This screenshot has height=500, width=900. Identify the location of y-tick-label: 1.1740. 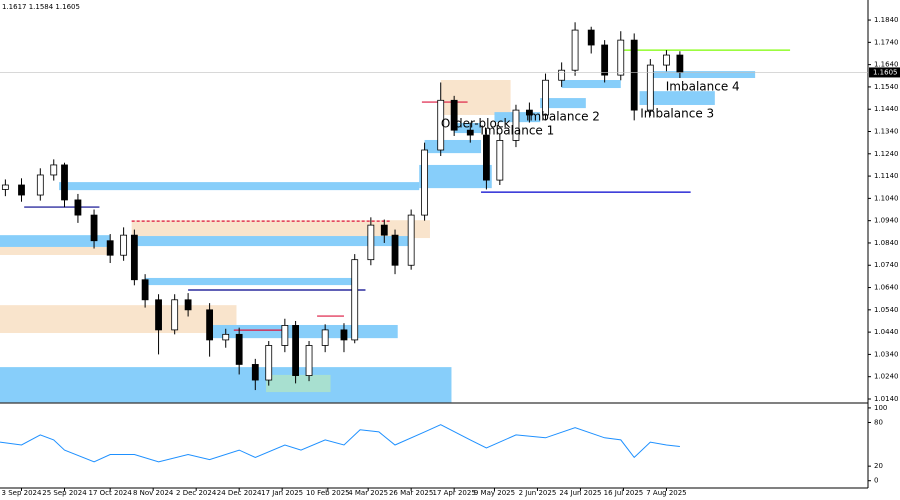
(886, 42).